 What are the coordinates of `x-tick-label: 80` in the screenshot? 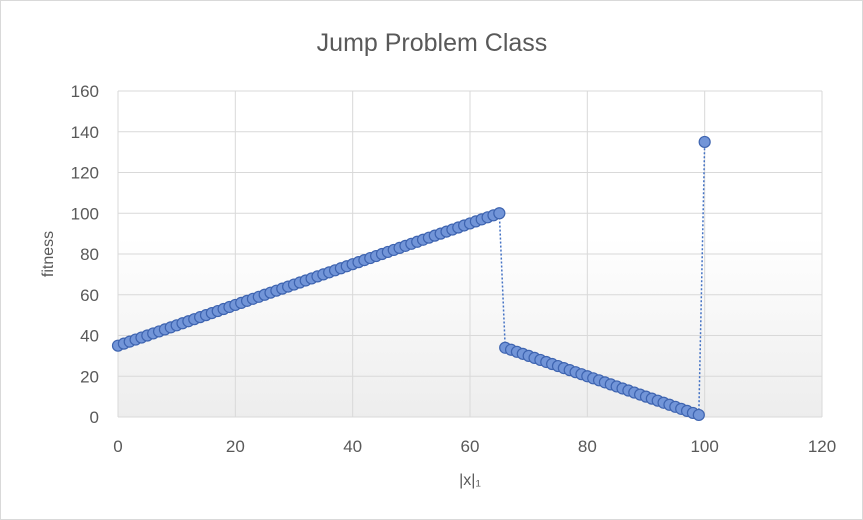 It's located at (587, 446).